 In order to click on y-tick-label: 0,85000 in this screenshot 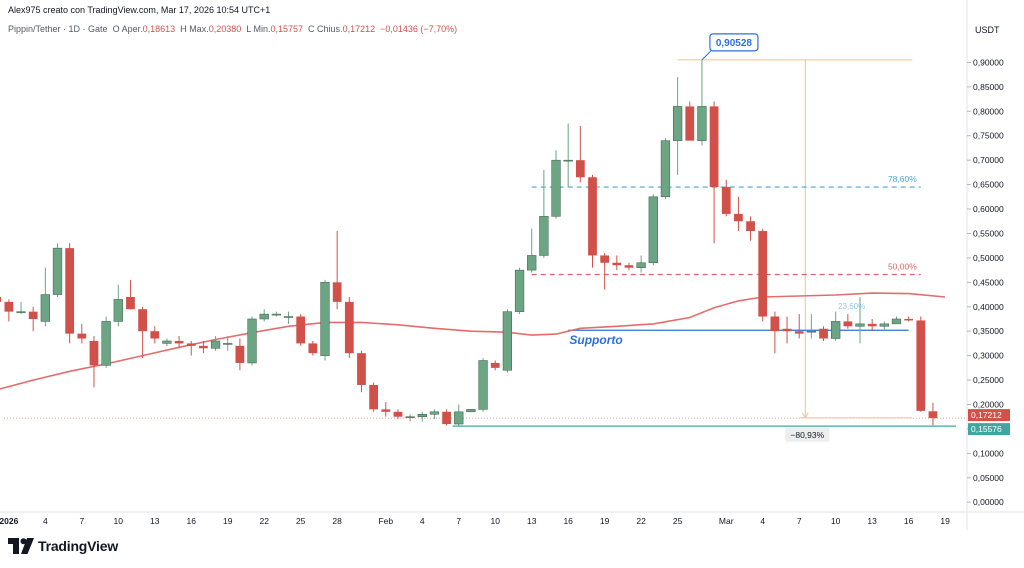, I will do `click(988, 87)`.